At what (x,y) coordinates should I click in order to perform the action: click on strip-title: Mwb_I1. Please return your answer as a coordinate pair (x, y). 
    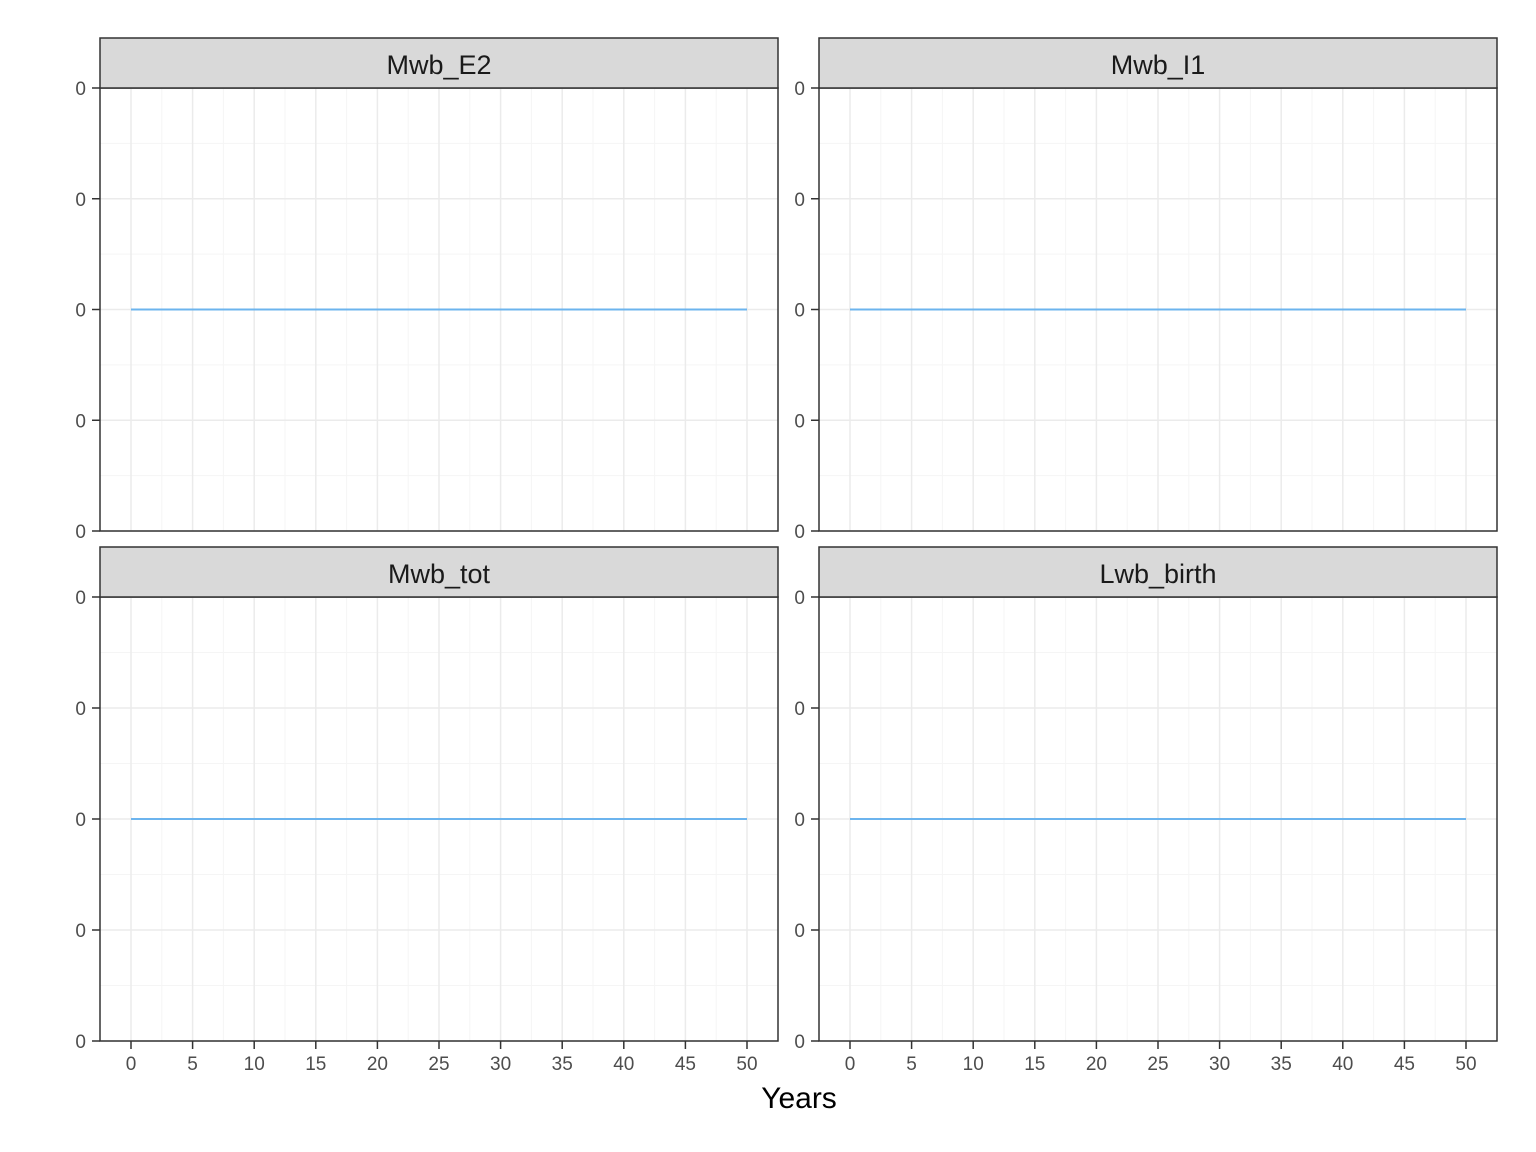
    Looking at the image, I should click on (1158, 65).